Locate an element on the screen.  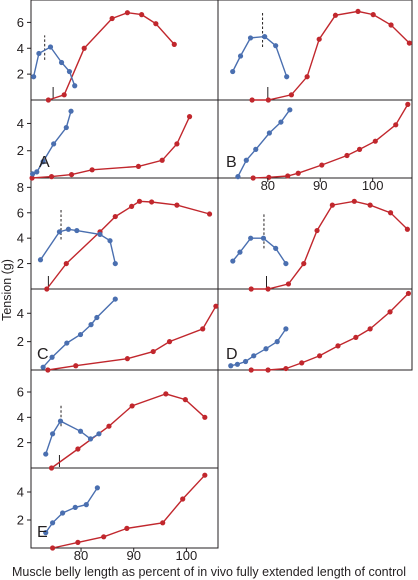
y-tick-label: 4 is located at coordinates (20, 492).